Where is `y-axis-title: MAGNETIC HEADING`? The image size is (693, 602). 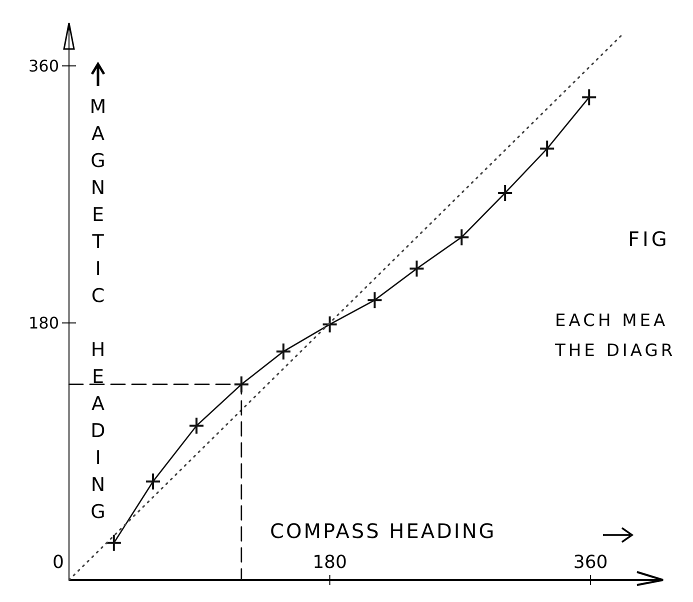
y-axis-title: MAGNETIC HEADING is located at coordinates (98, 312).